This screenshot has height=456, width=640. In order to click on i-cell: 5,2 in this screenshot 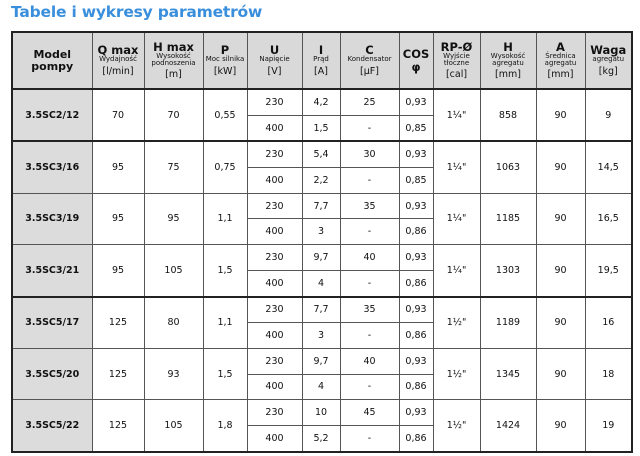, I will do `click(321, 438)`.